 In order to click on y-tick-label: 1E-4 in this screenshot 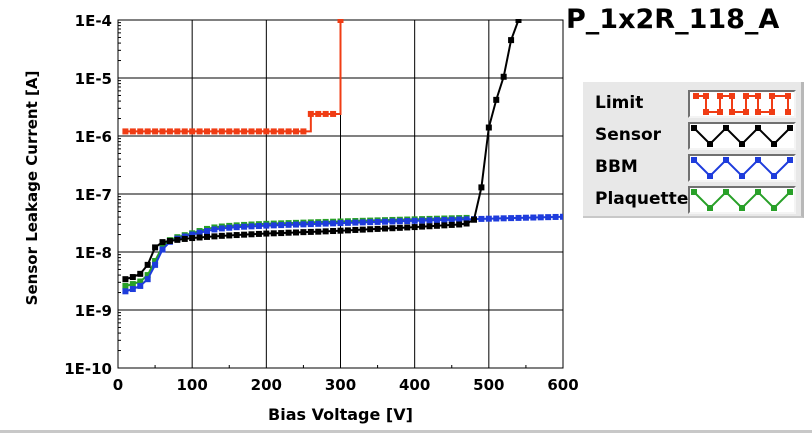, I will do `click(93, 21)`.